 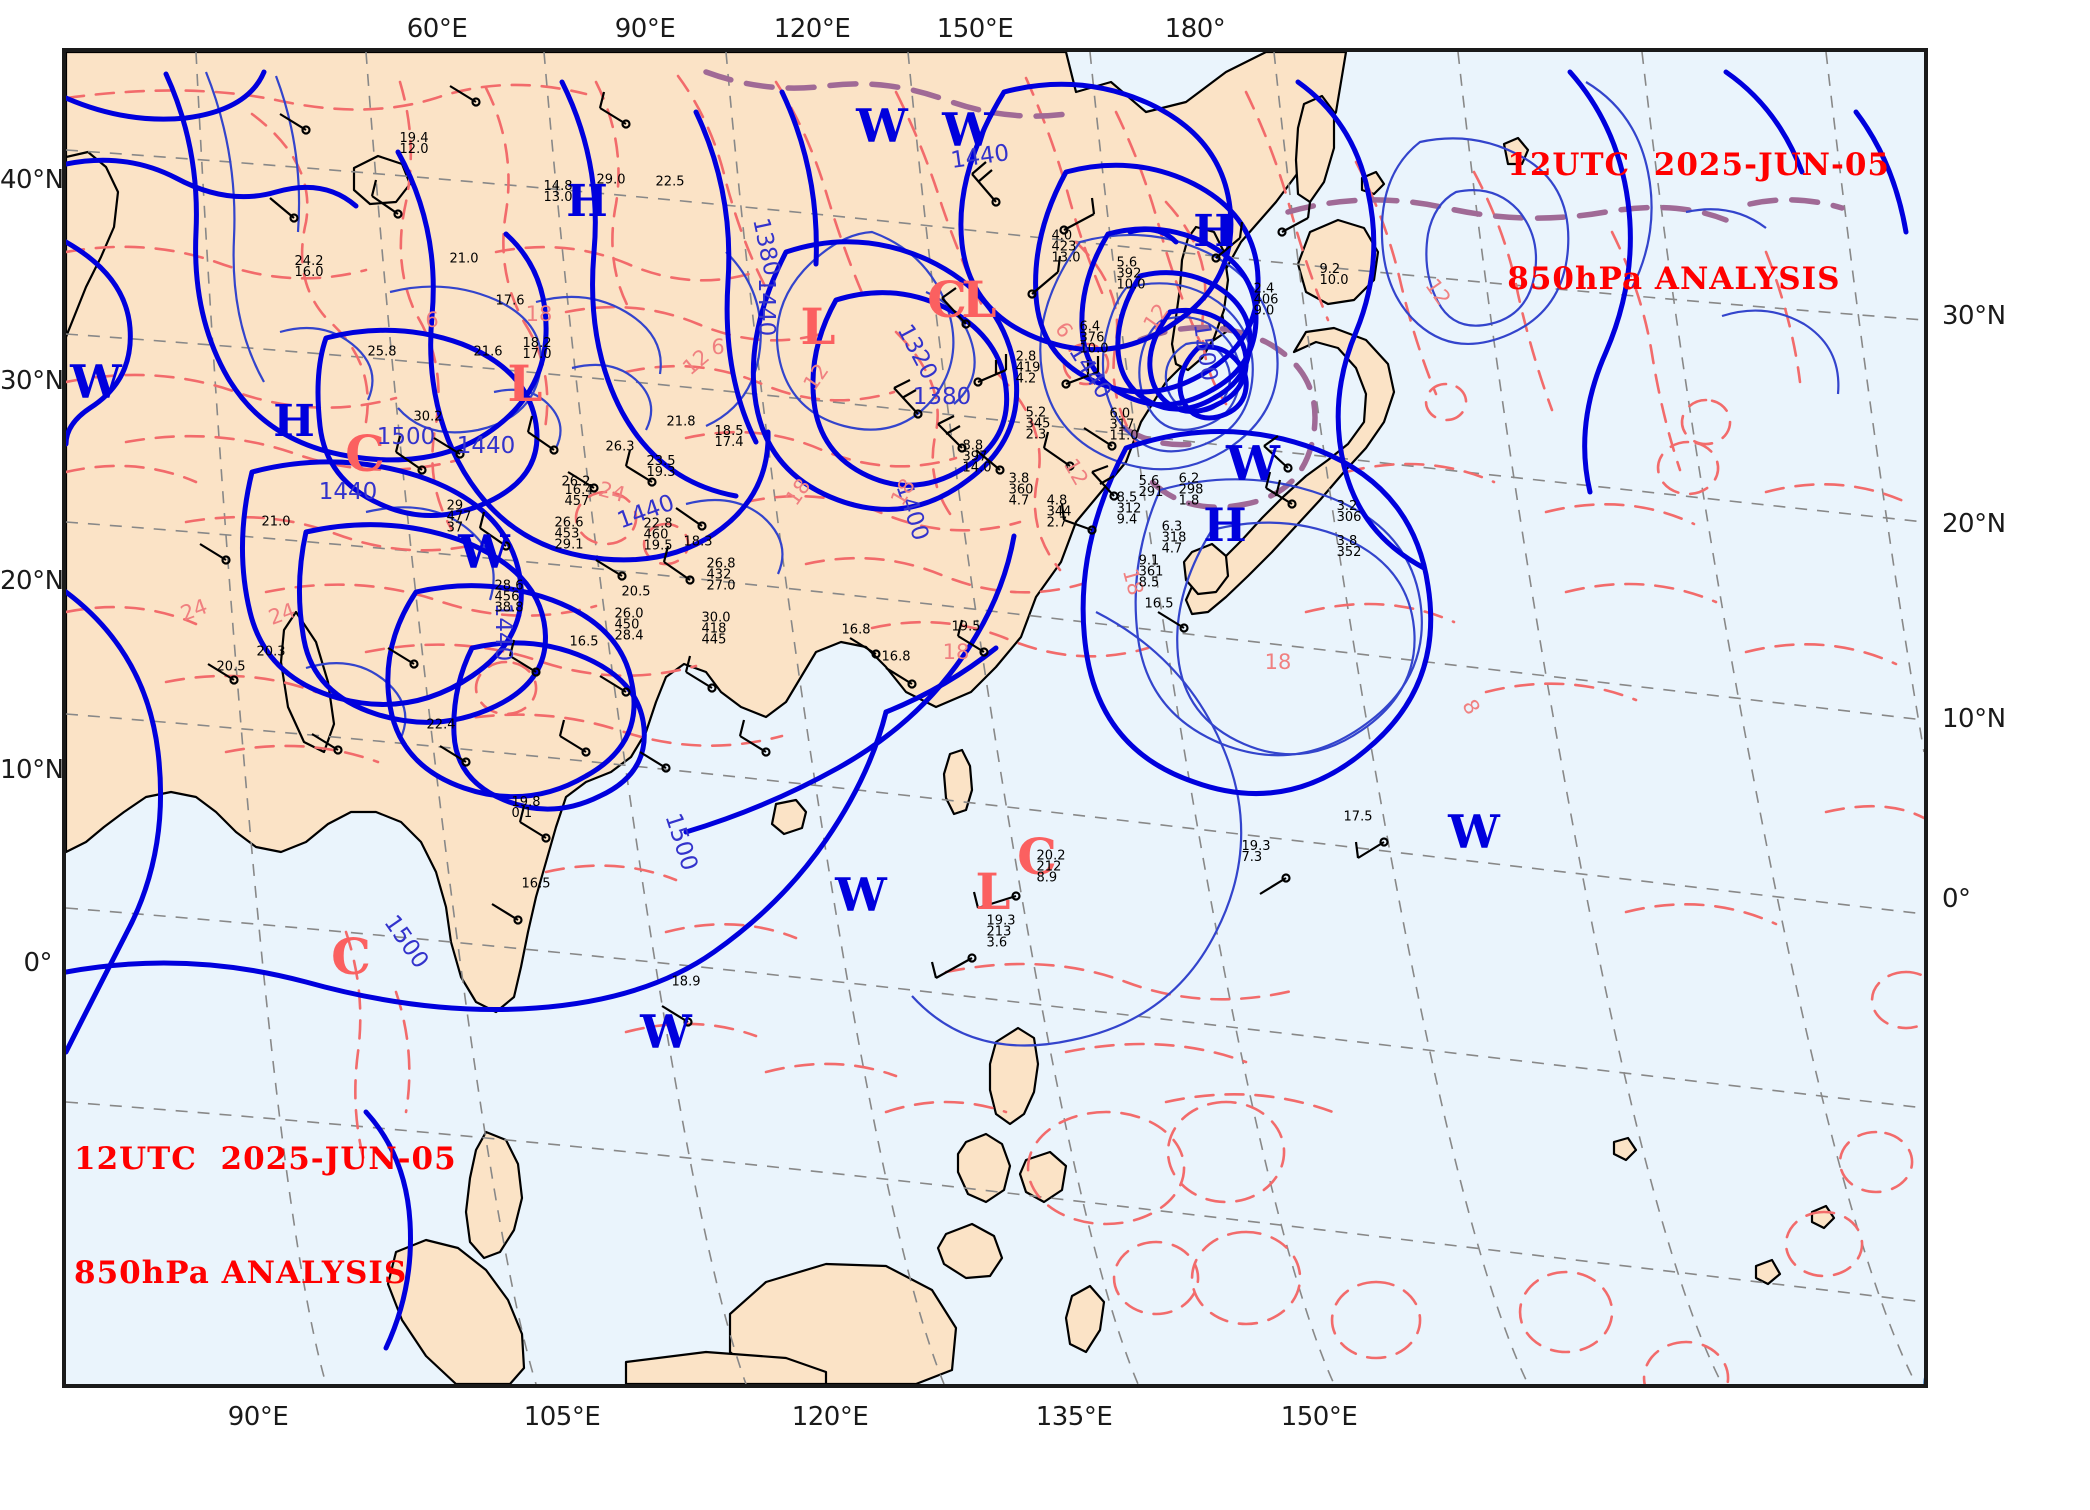 What do you see at coordinates (968, 130) in the screenshot?
I see `system-marker-w-korea-right: W` at bounding box center [968, 130].